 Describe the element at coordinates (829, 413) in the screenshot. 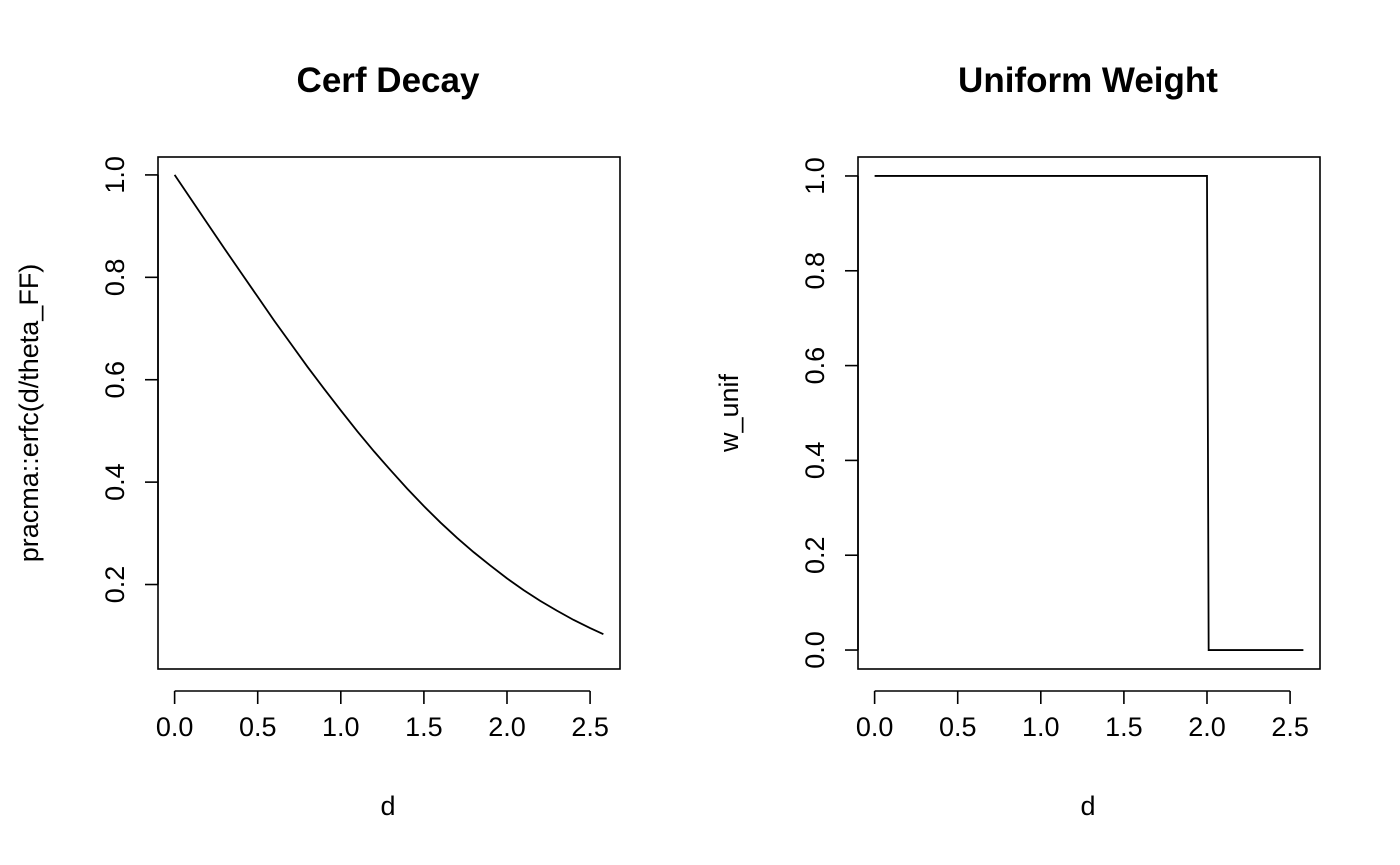

I see `y-axis: 0.0 0.2 0.4 0.6 0.8 1.0` at that location.